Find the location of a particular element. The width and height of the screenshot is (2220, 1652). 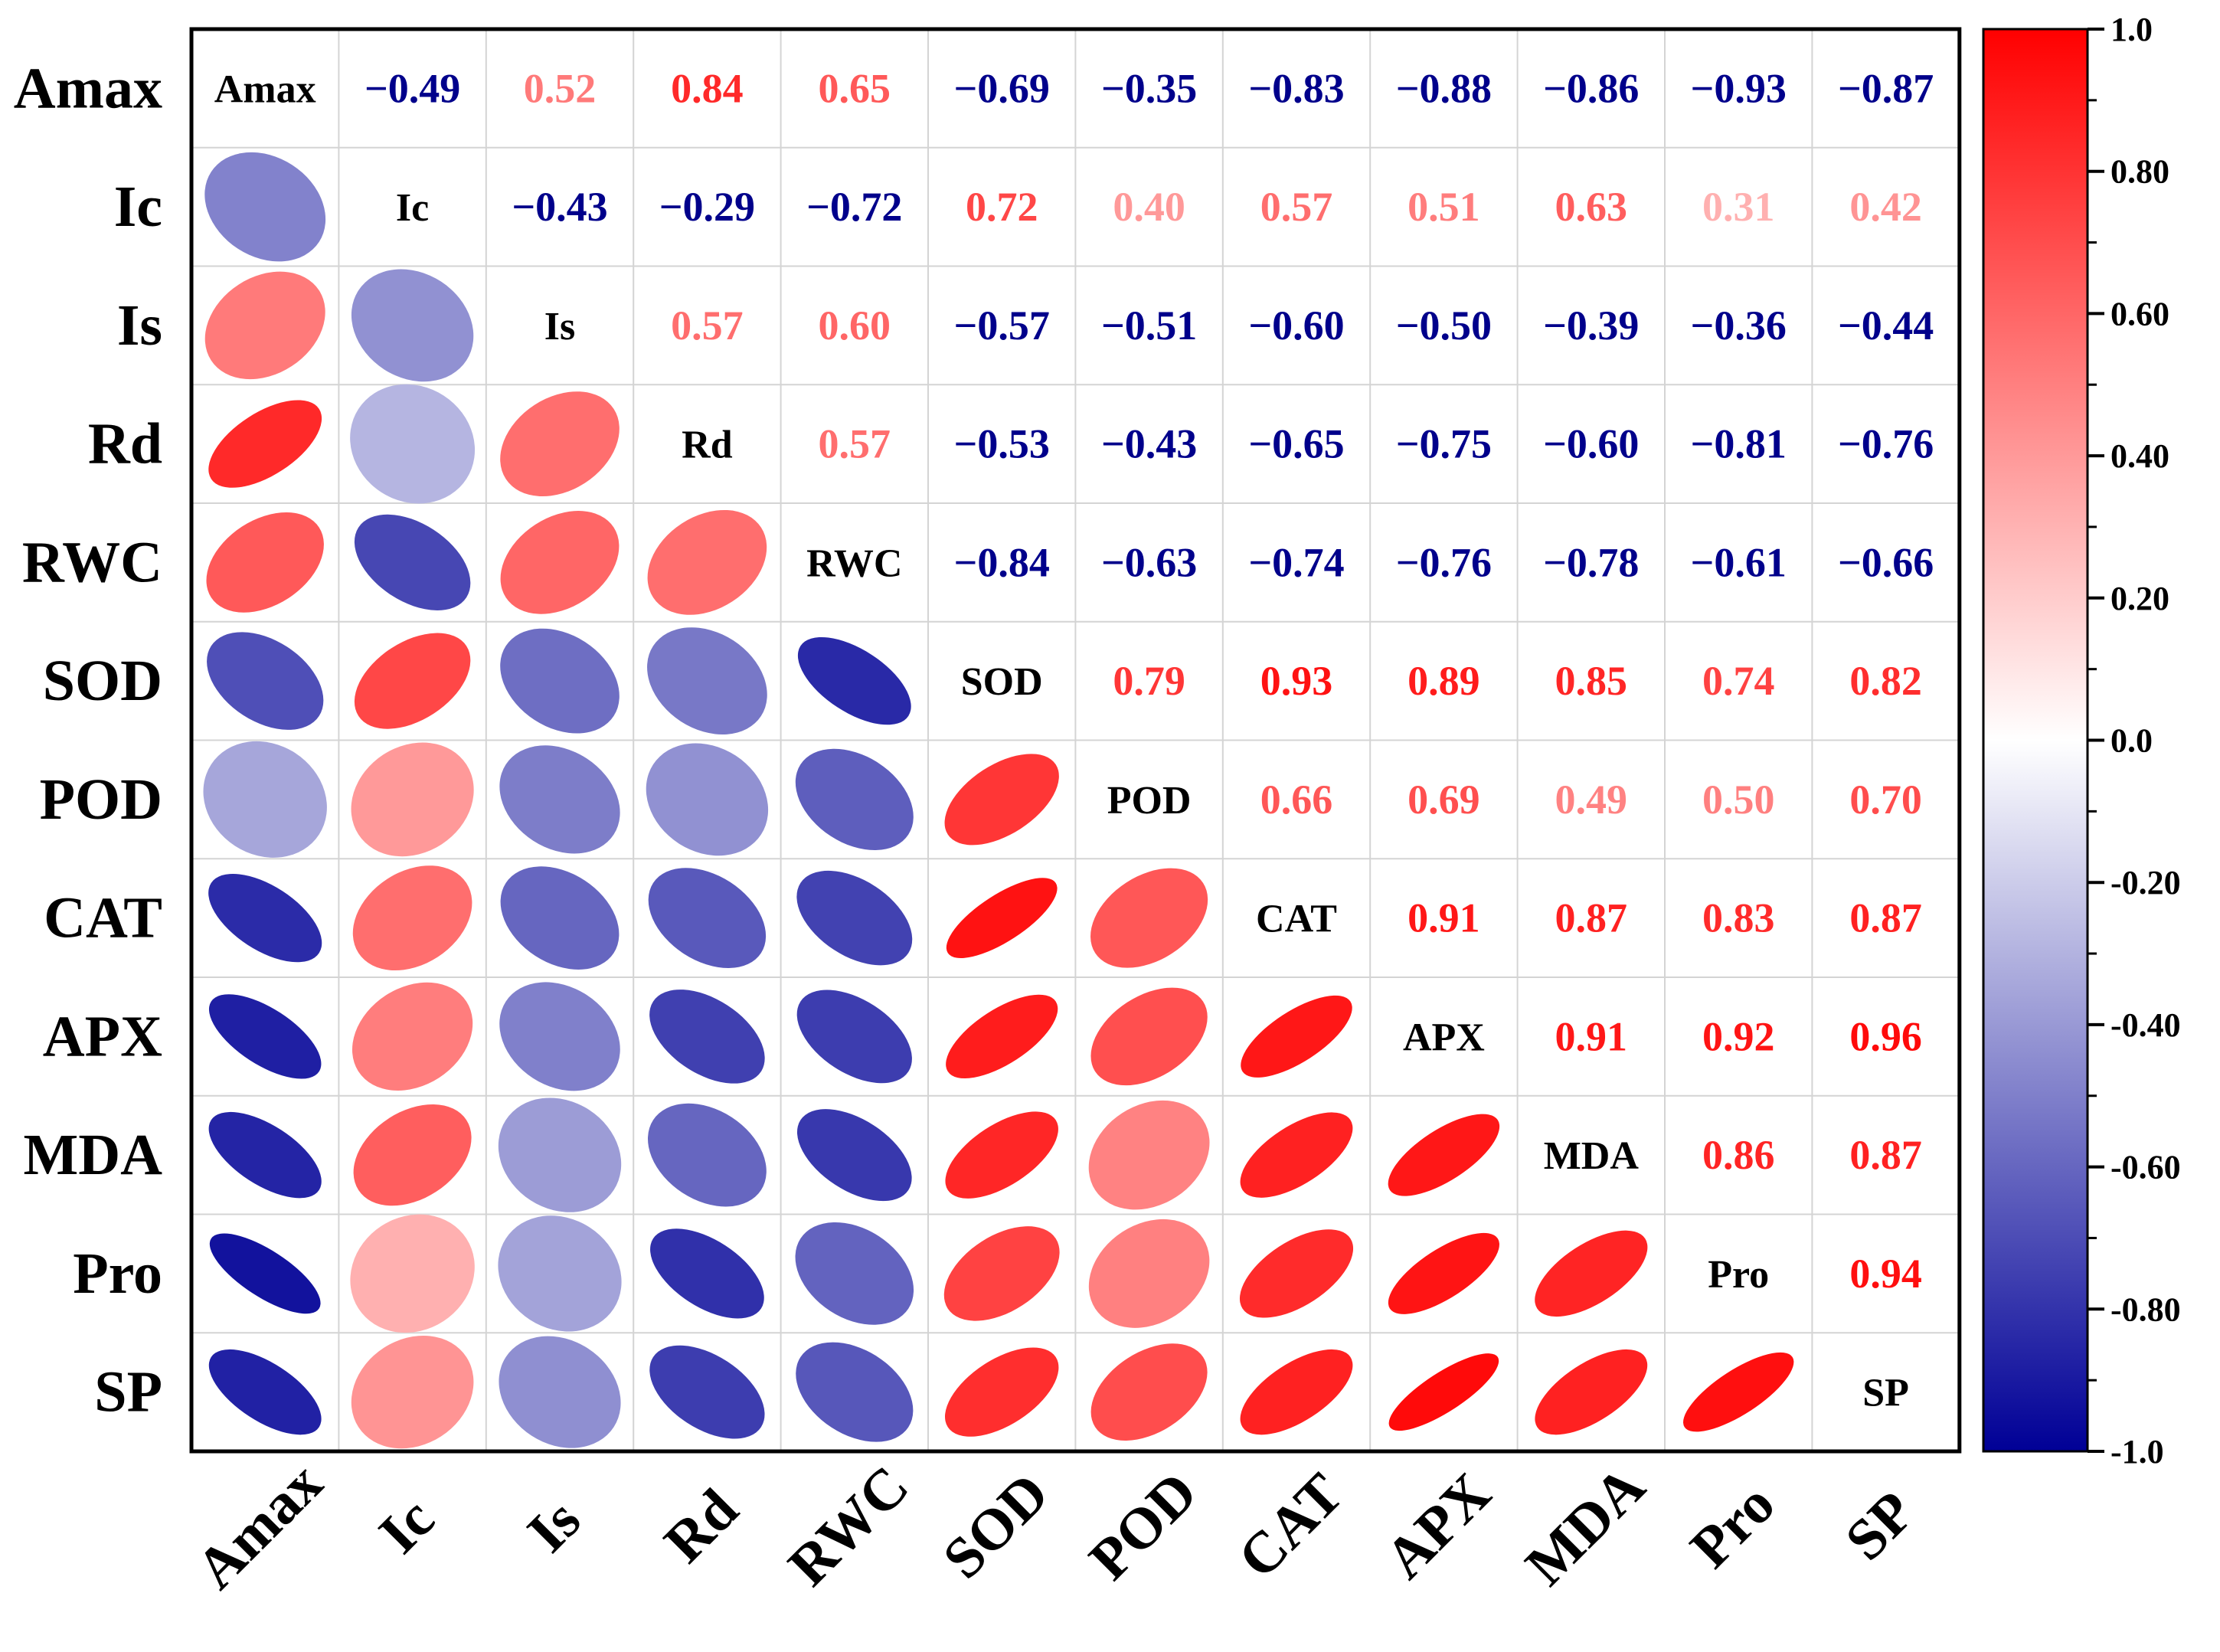

diagonal-label: CAT is located at coordinates (1296, 919).